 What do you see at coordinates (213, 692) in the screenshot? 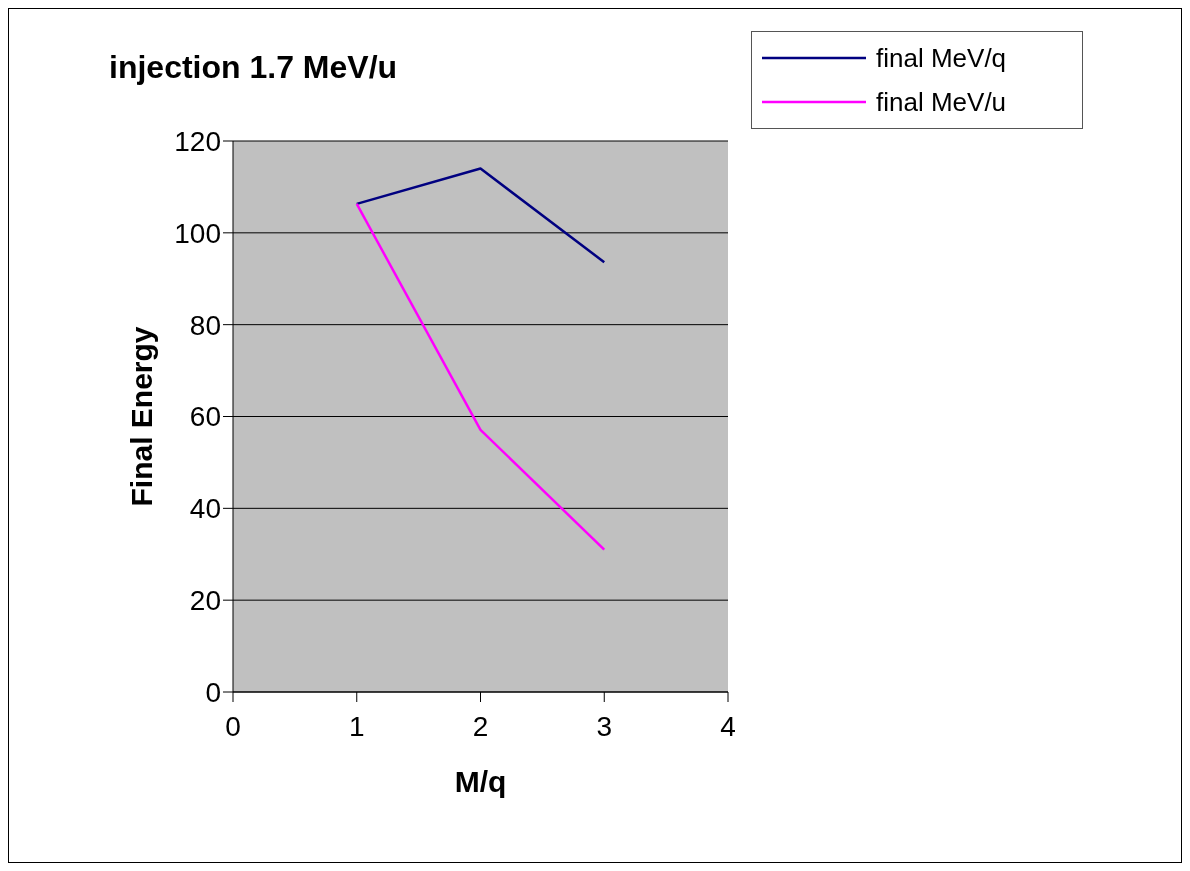
I see `y-tick-label: 0` at bounding box center [213, 692].